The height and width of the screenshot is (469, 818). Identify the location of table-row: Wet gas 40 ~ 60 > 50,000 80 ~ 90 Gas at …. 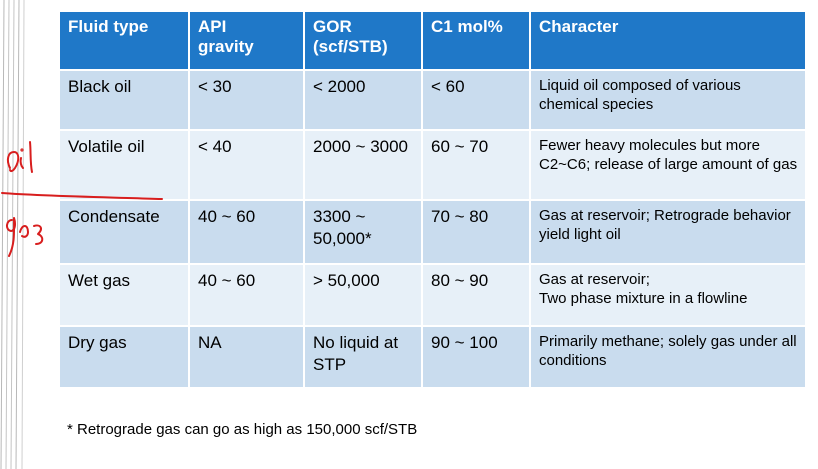
(433, 295).